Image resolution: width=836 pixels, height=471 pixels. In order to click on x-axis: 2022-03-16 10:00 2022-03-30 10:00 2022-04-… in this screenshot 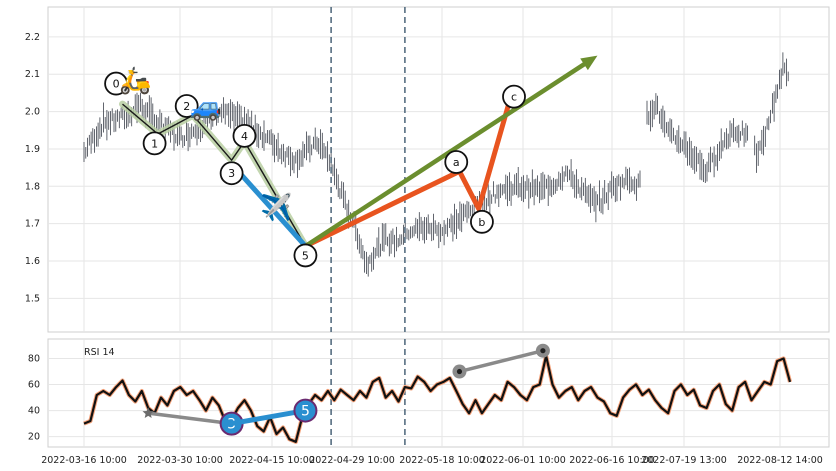, I will do `click(432, 460)`.